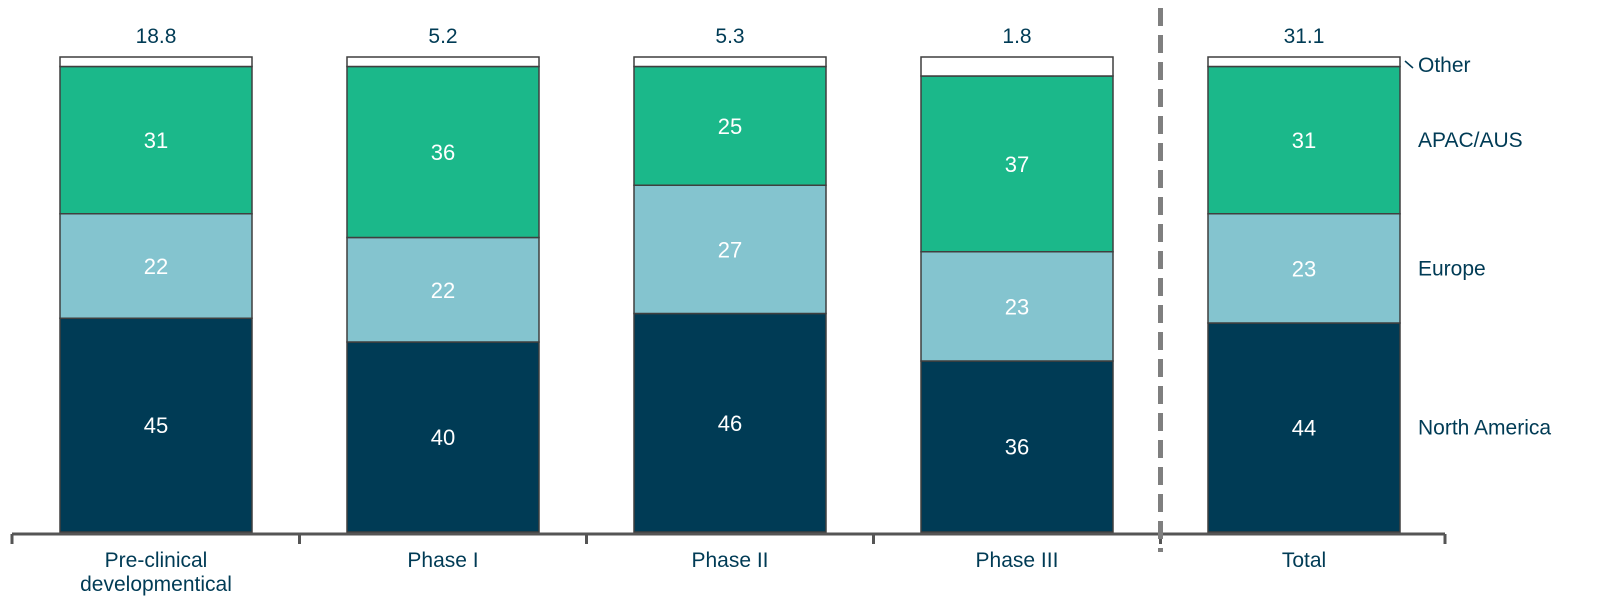 The height and width of the screenshot is (611, 1606). I want to click on data-label-europe-4: 23, so click(1304, 268).